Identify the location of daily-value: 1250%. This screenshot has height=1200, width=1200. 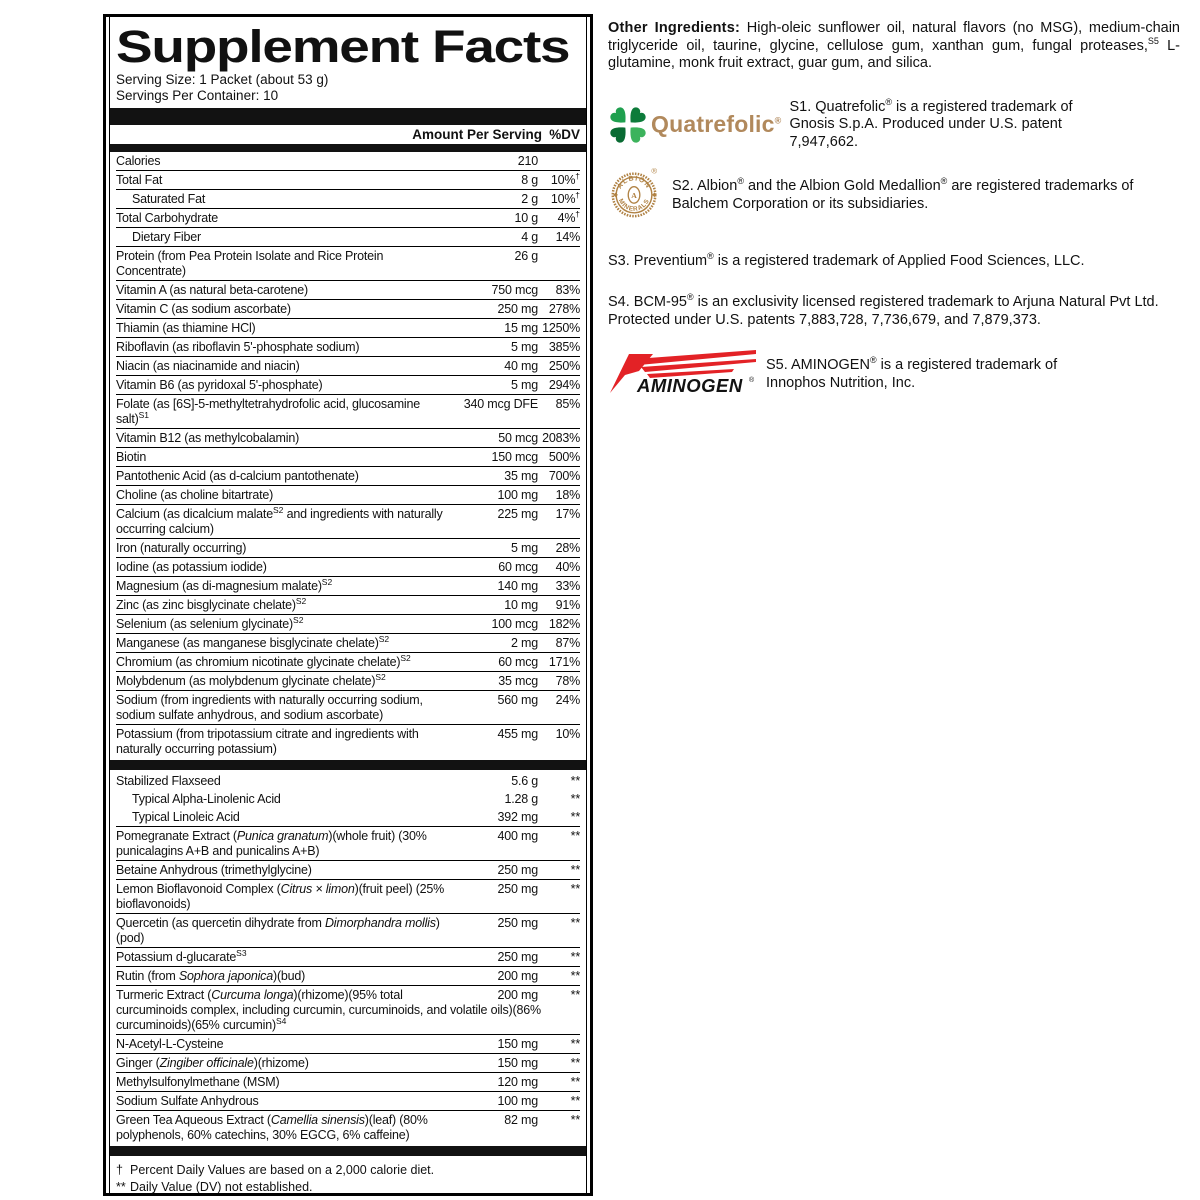
(561, 328).